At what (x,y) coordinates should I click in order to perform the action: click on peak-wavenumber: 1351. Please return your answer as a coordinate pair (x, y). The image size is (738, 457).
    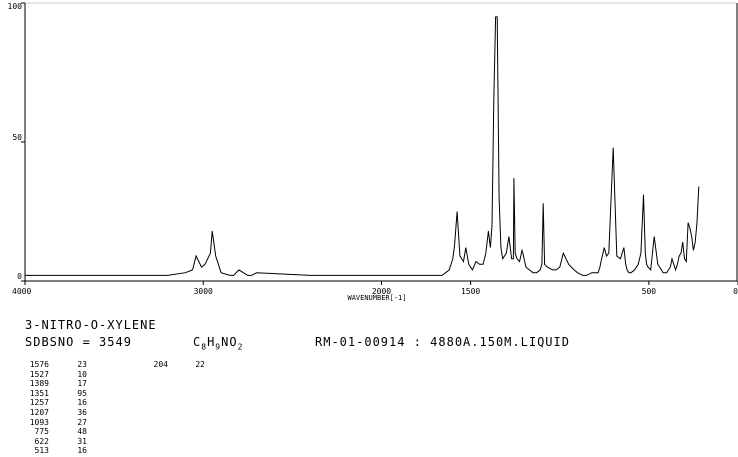
    Looking at the image, I should click on (39, 393).